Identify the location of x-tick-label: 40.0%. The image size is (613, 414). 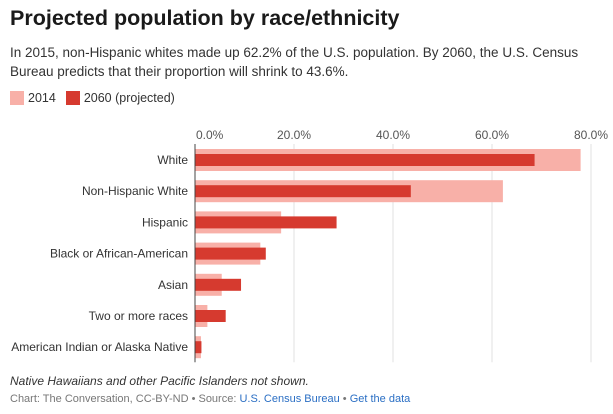
(393, 135).